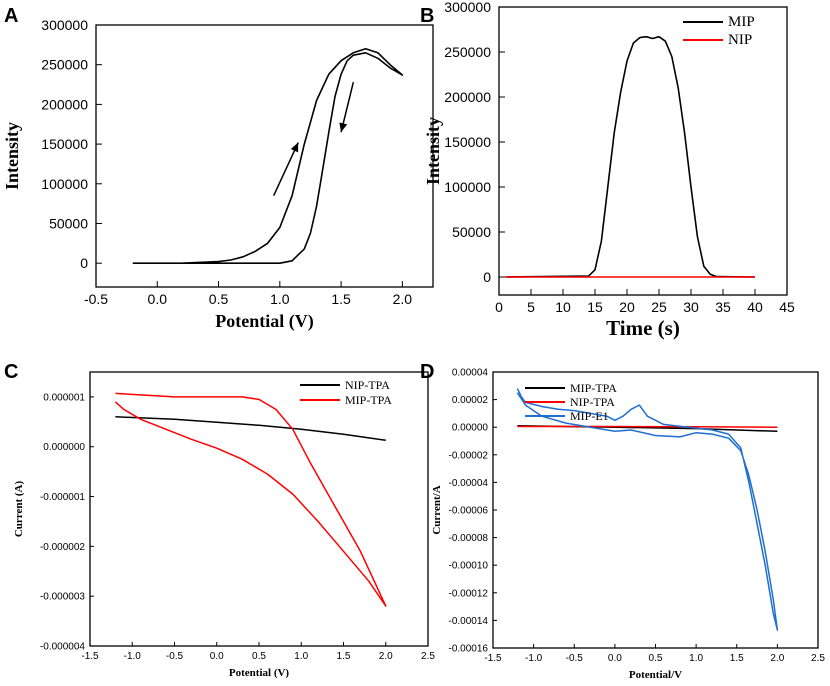 The height and width of the screenshot is (686, 830). Describe the element at coordinates (427, 372) in the screenshot. I see `panel-label: D` at that location.